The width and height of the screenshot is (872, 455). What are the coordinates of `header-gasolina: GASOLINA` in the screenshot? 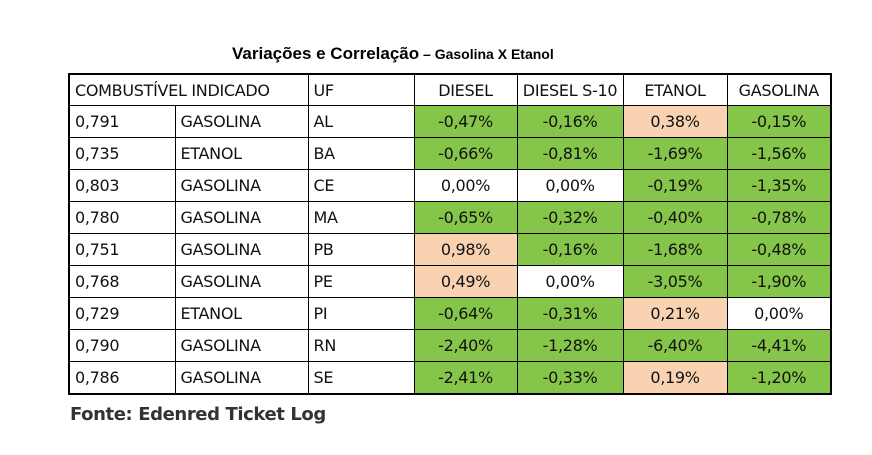 It's located at (779, 89).